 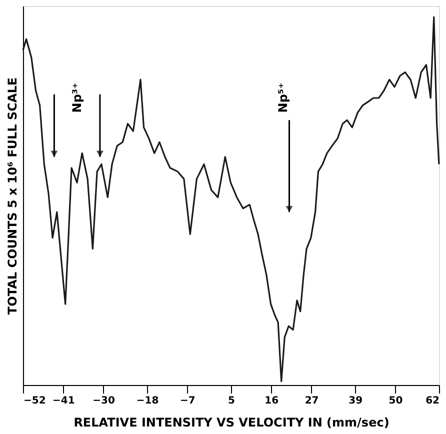 What do you see at coordinates (433, 401) in the screenshot?
I see `x-tick-label: 62` at bounding box center [433, 401].